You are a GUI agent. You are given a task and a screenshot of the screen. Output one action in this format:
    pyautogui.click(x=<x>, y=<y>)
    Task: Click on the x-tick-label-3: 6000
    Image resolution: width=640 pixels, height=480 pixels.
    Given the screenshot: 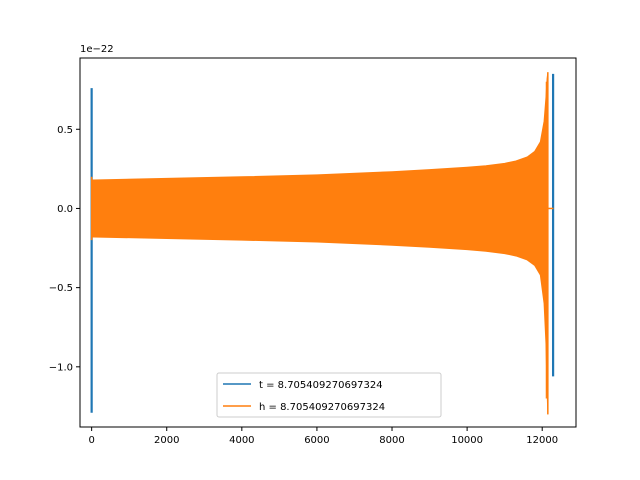 What is the action you would take?
    pyautogui.click(x=316, y=440)
    